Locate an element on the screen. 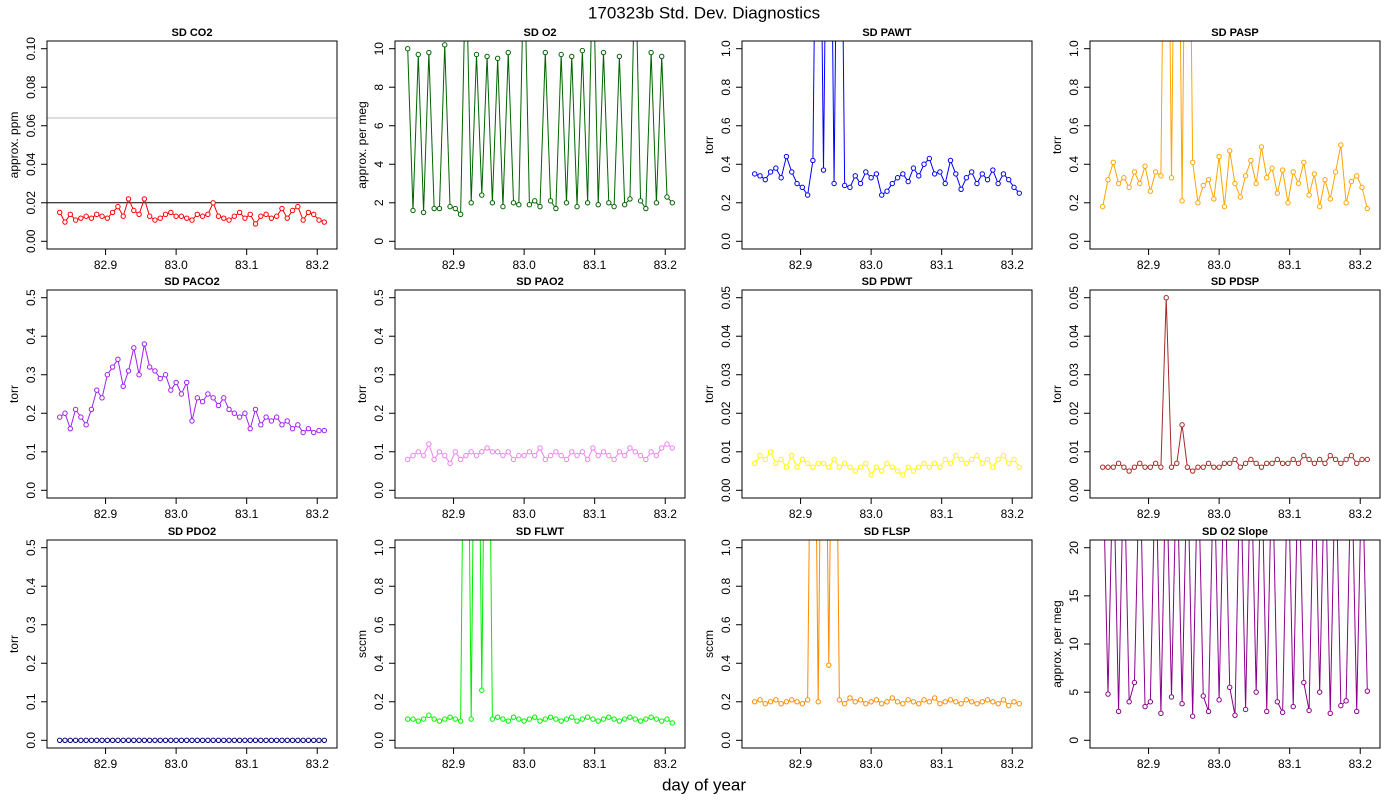  y-tick-label: 0.6 is located at coordinates (726, 125).